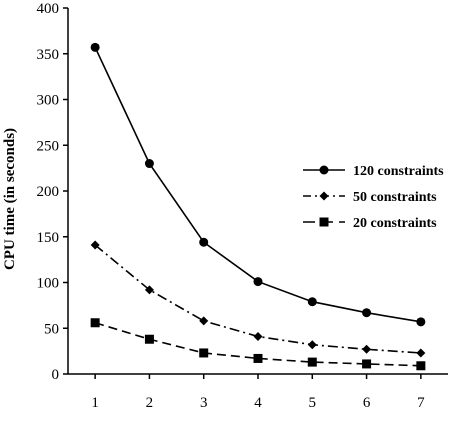  I want to click on y-tick-label: 50, so click(51, 329).